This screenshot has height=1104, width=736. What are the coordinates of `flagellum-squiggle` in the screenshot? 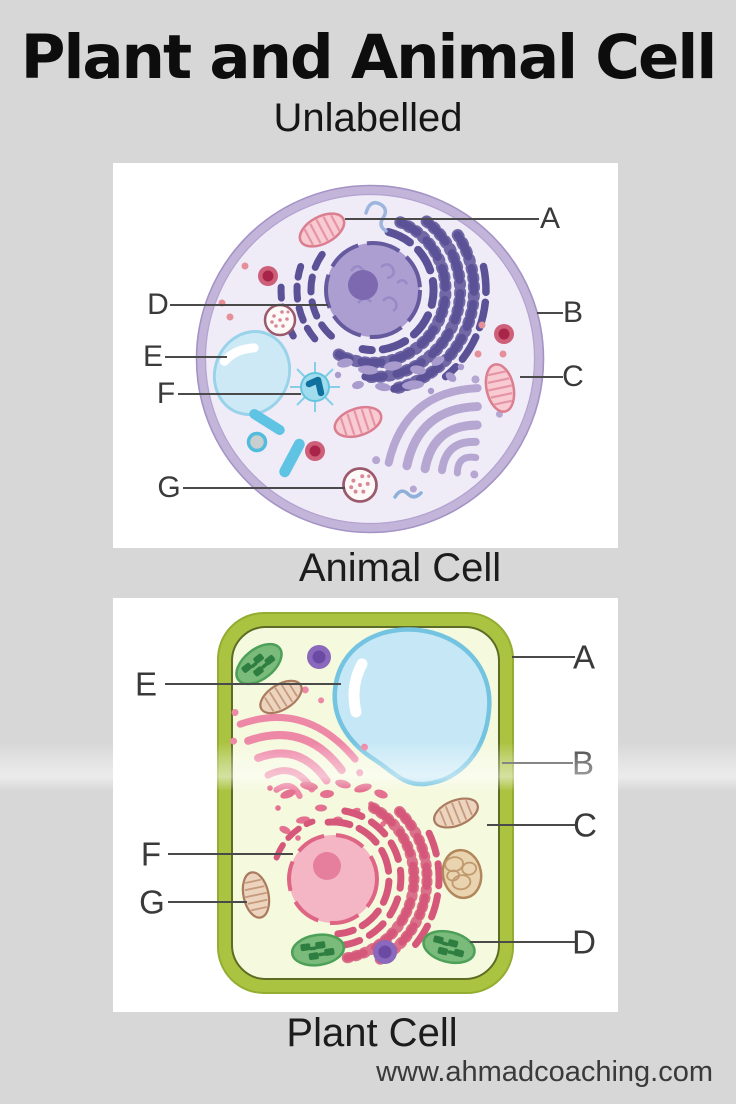 It's located at (376, 216).